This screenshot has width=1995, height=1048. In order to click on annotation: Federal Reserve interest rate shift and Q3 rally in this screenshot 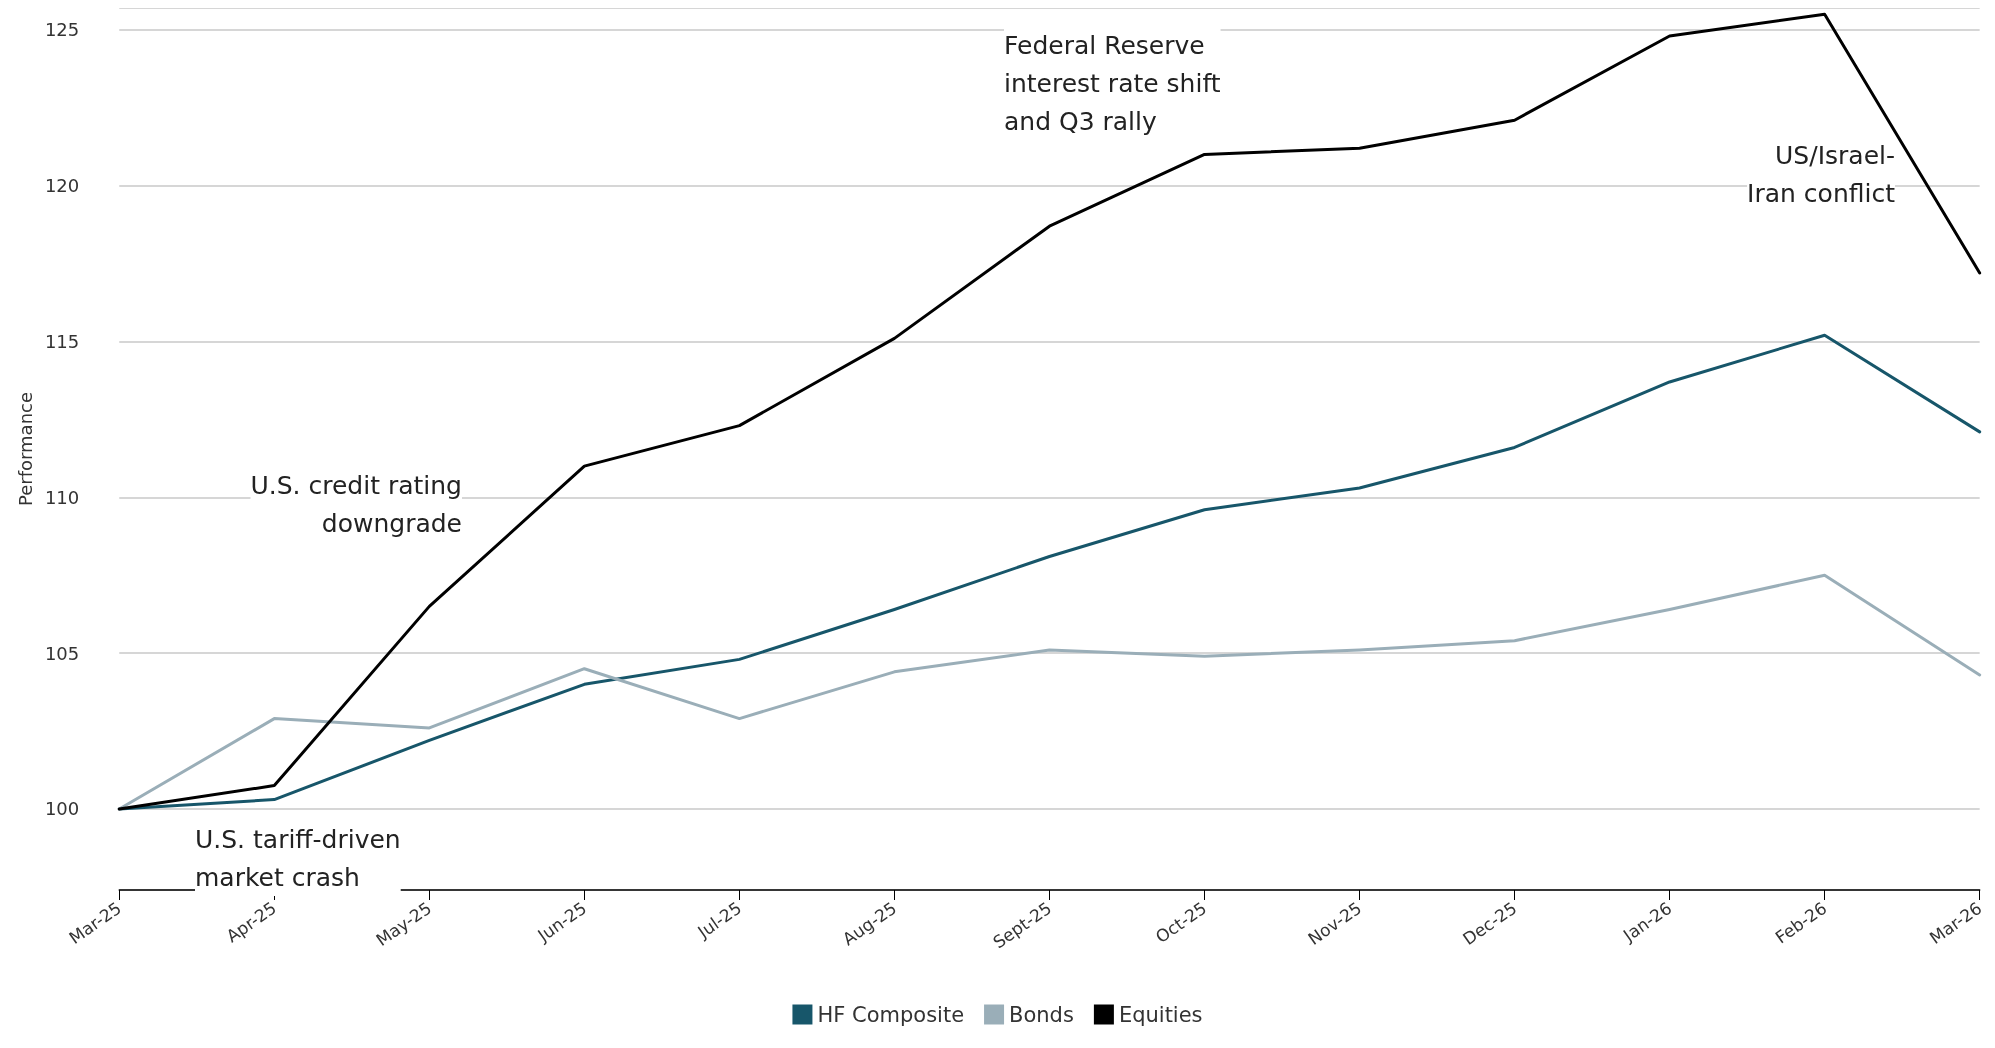, I will do `click(1112, 83)`.